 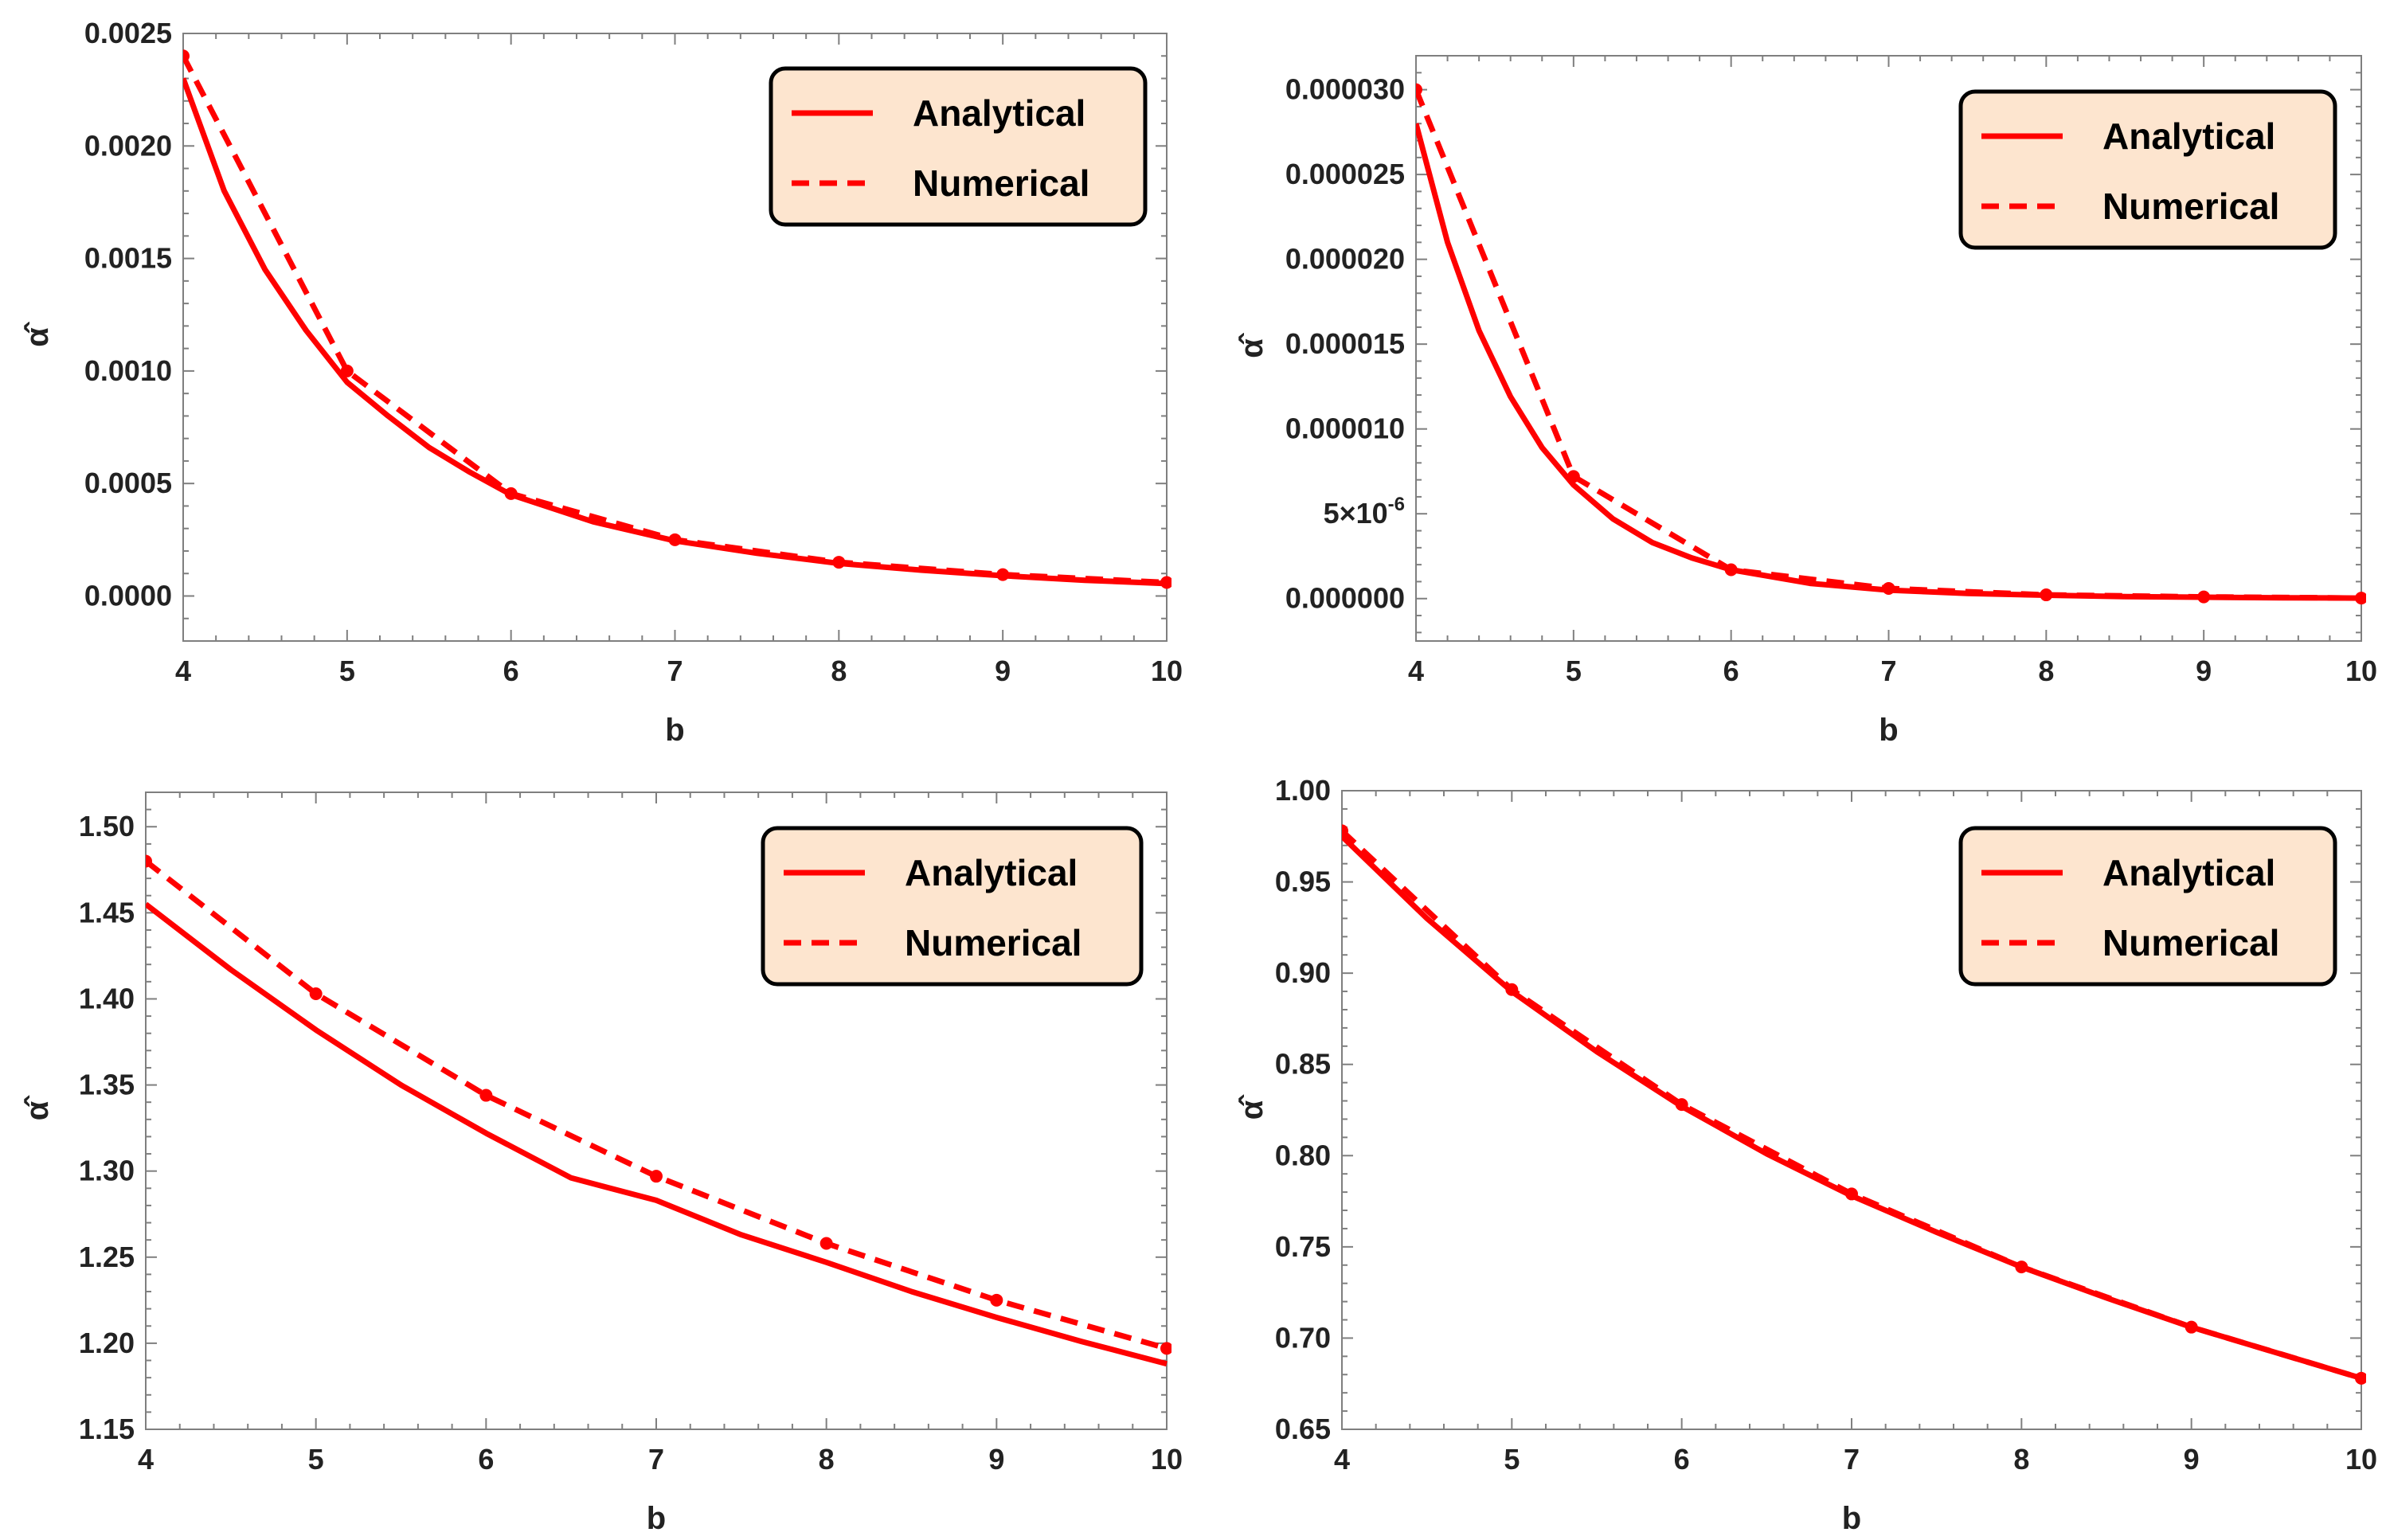 I want to click on y-tick-label: 0.000010, so click(x=1345, y=428).